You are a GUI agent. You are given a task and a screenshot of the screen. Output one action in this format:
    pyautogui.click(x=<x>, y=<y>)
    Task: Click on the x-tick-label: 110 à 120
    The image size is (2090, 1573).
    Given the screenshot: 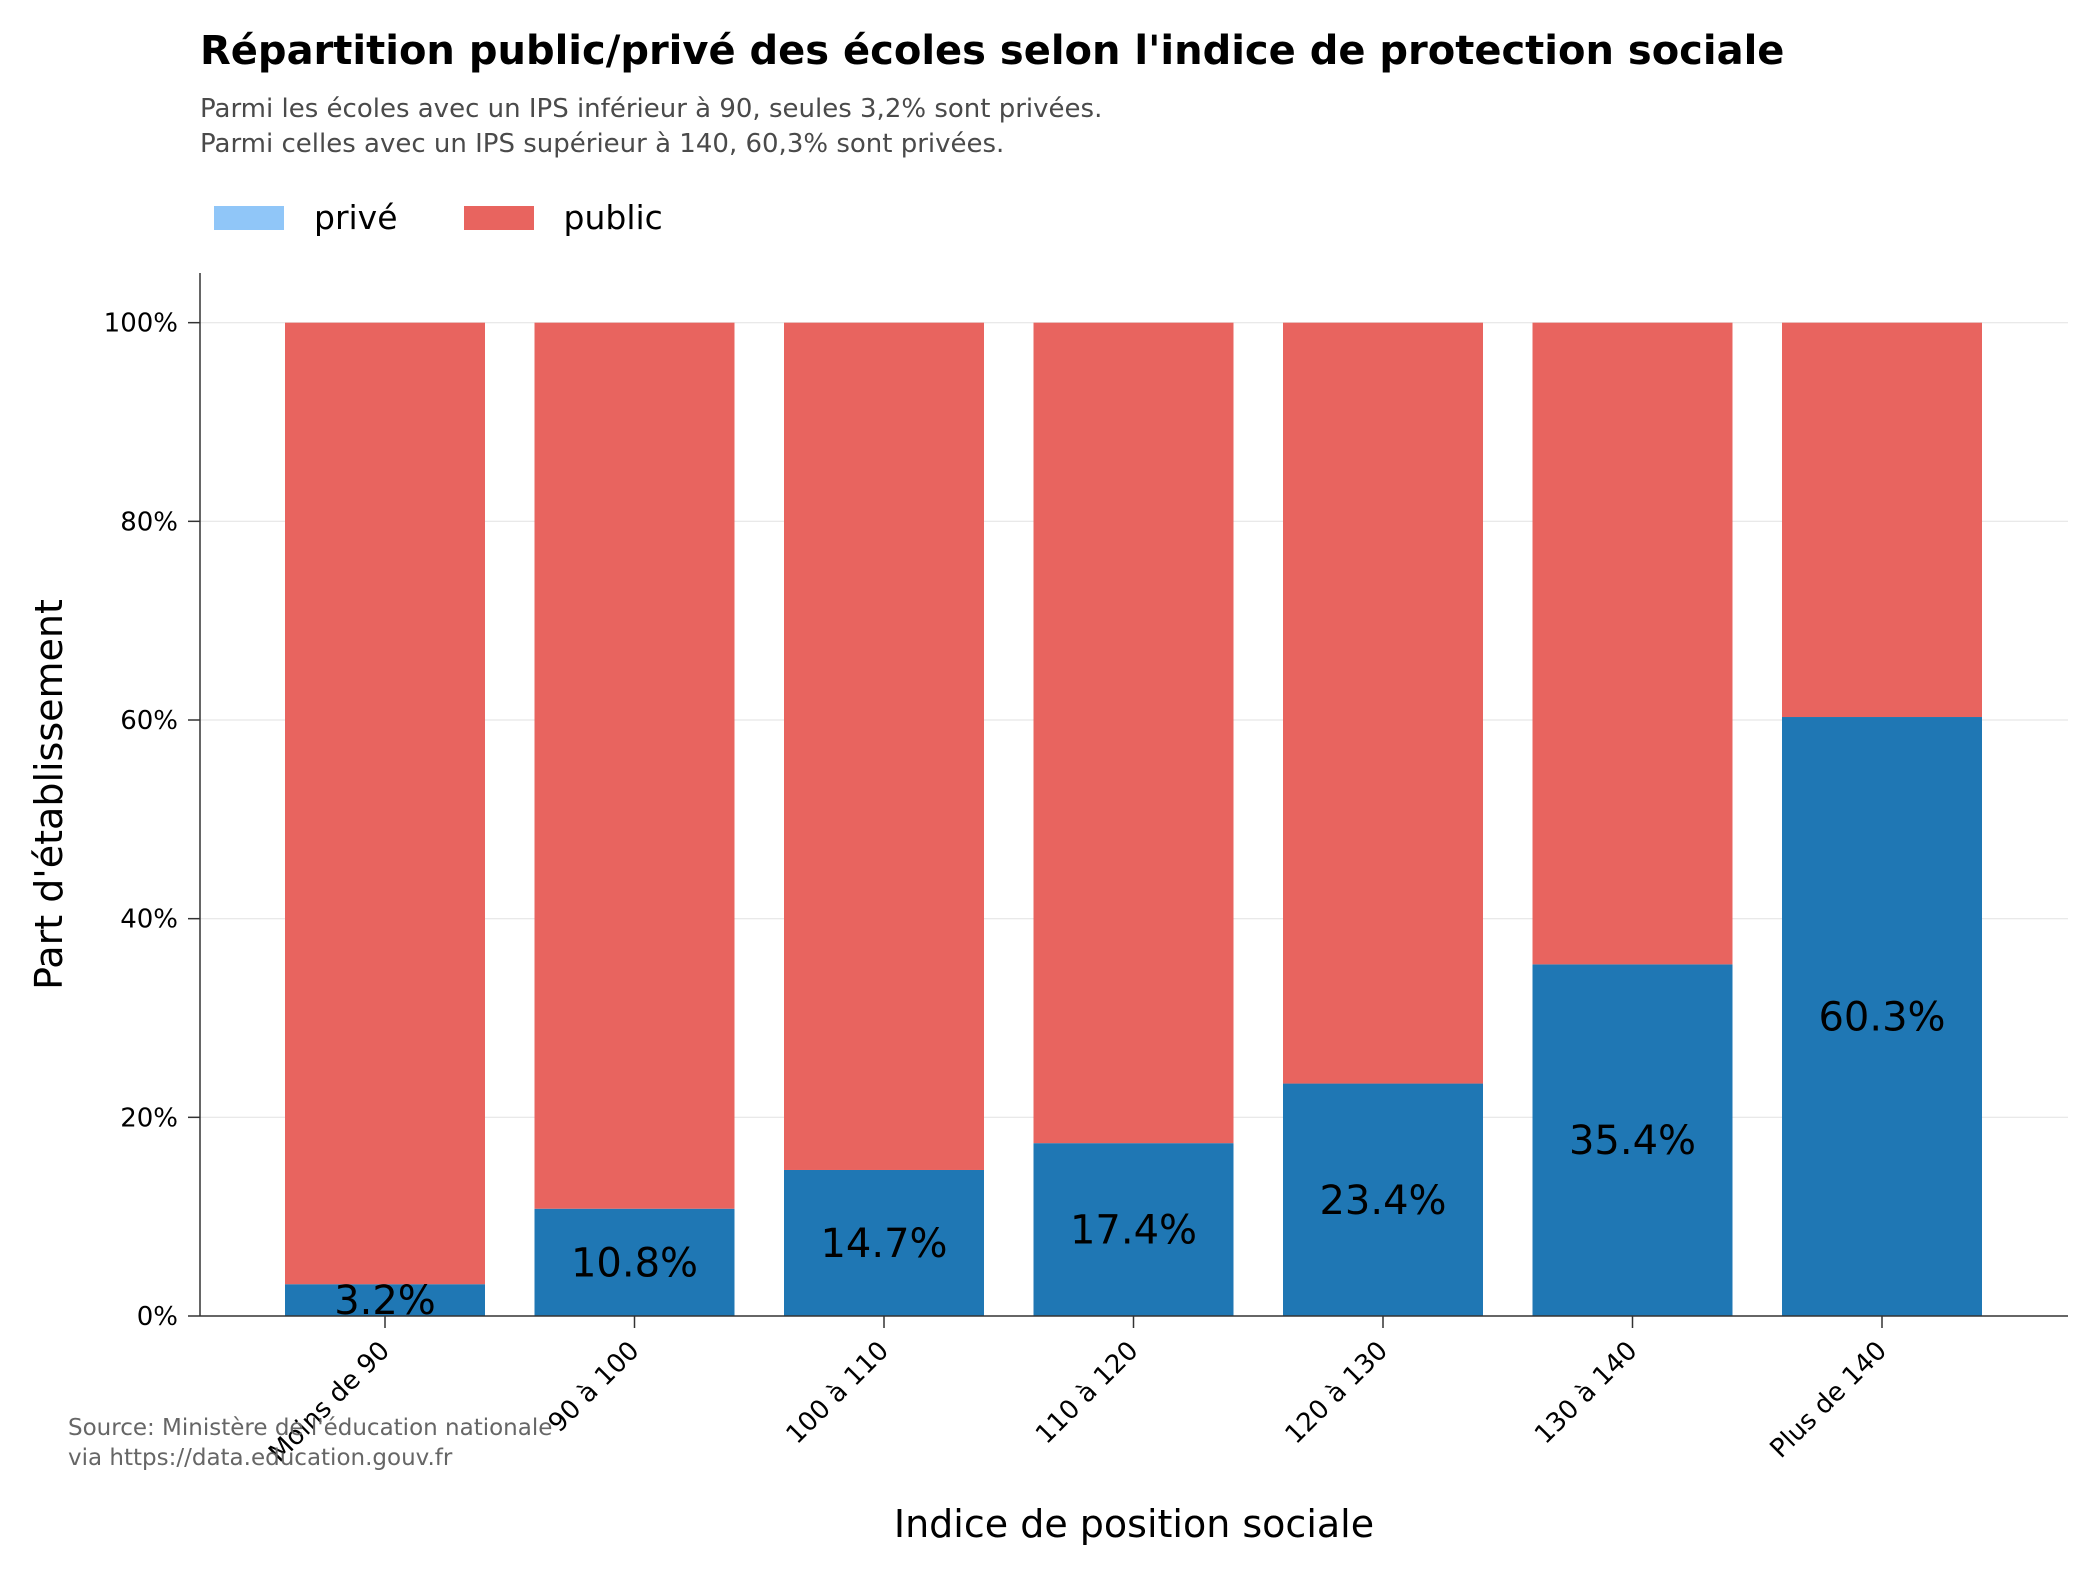 What is the action you would take?
    pyautogui.click(x=1087, y=1393)
    